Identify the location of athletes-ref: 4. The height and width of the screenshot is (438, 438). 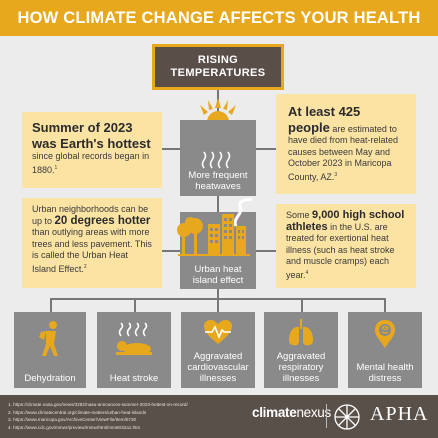
(307, 272).